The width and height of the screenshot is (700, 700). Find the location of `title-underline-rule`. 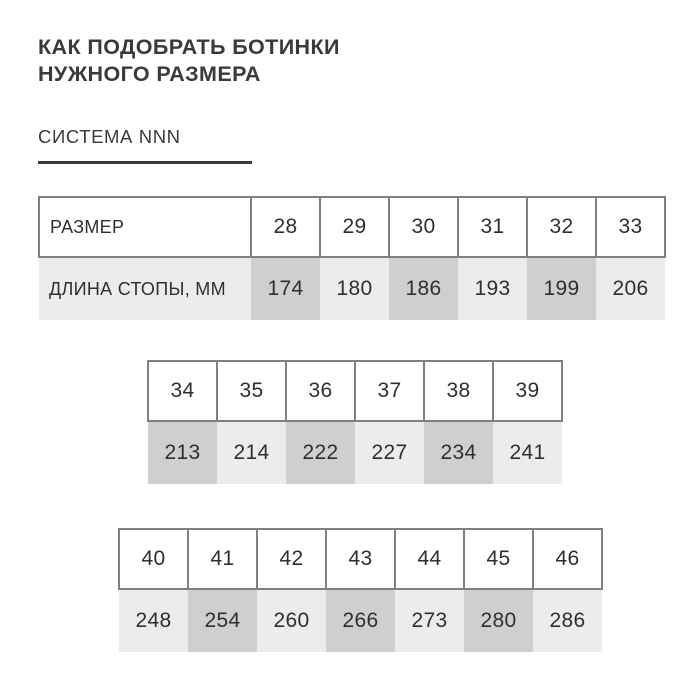

title-underline-rule is located at coordinates (145, 162).